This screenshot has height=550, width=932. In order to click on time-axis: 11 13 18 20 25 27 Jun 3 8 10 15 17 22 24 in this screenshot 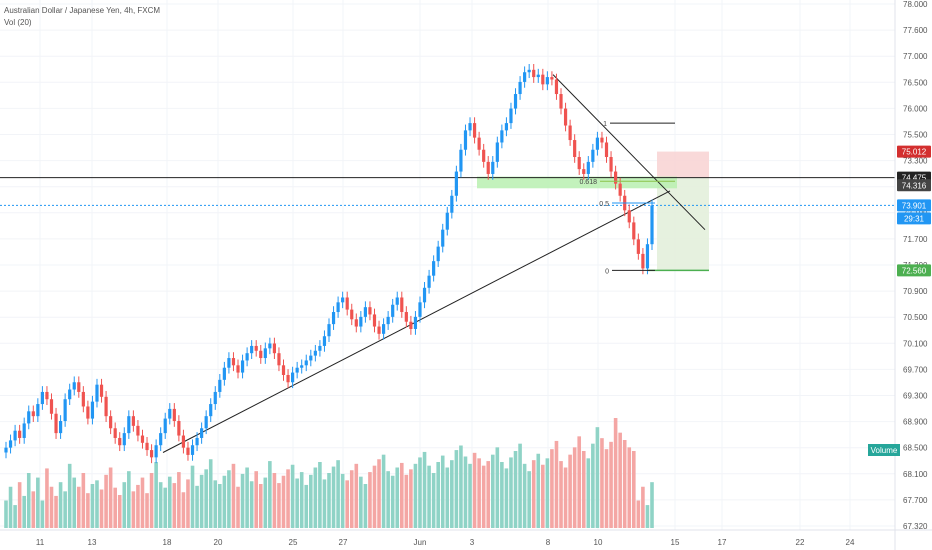, I will do `click(466, 538)`.